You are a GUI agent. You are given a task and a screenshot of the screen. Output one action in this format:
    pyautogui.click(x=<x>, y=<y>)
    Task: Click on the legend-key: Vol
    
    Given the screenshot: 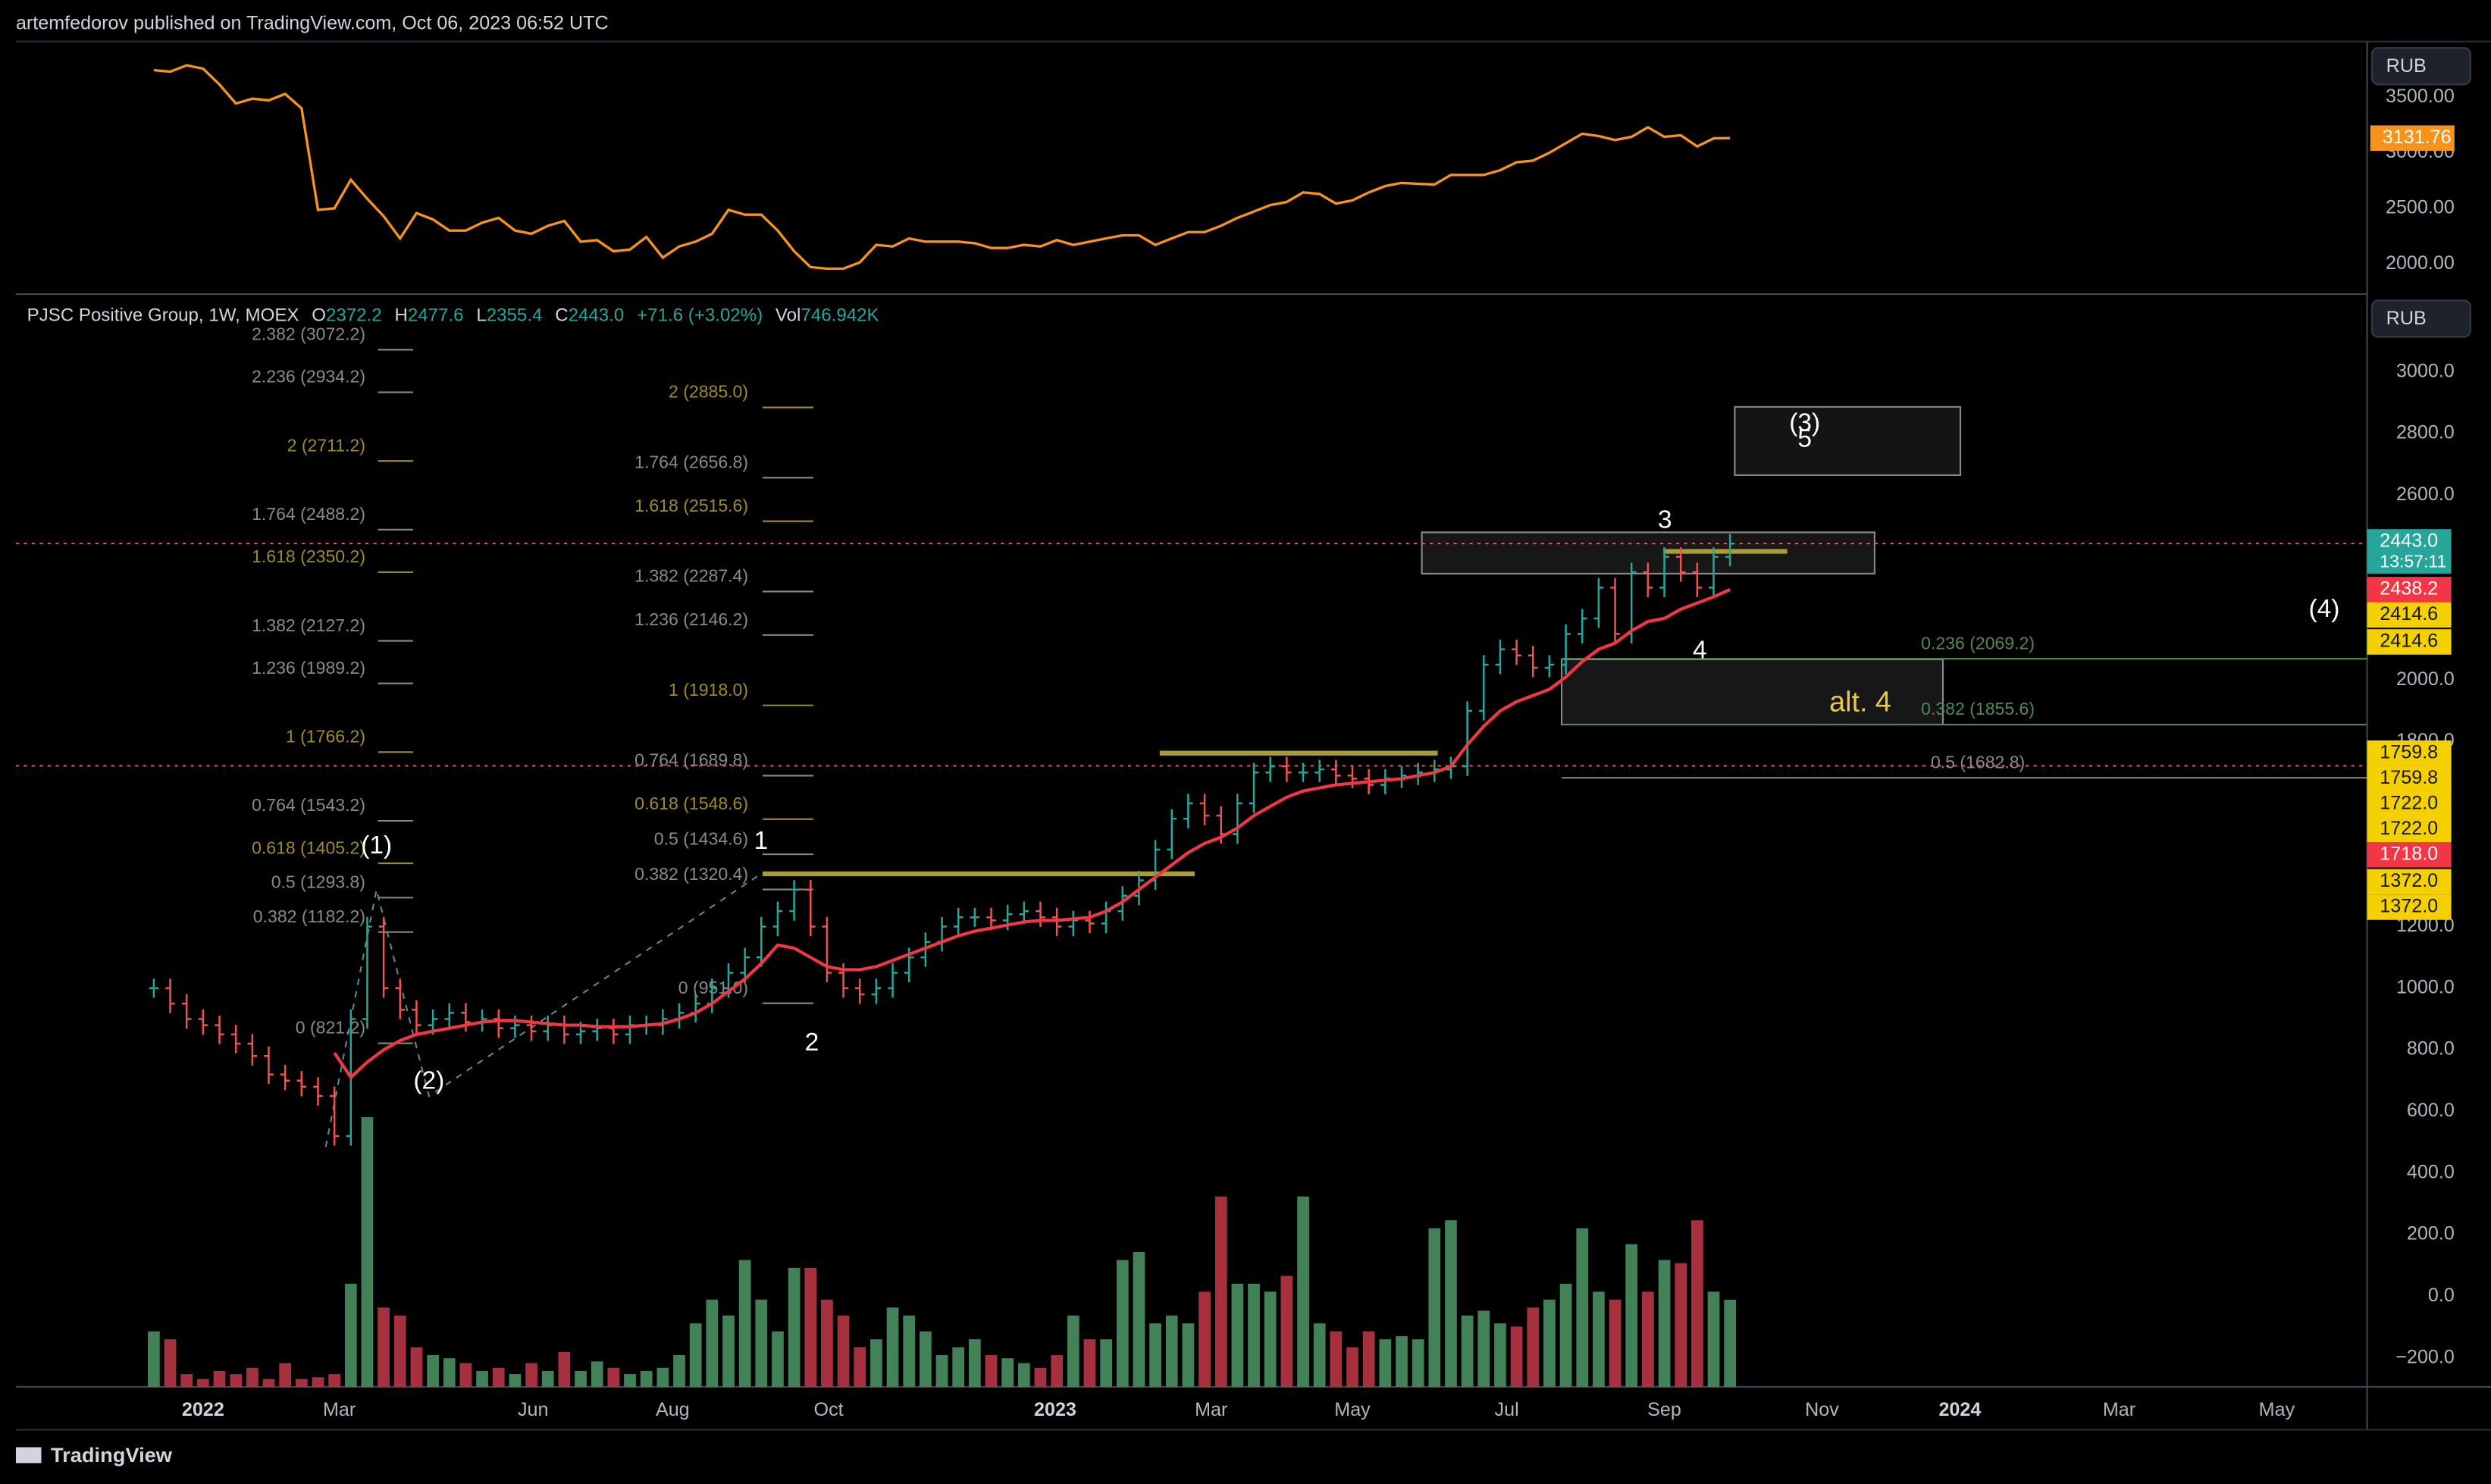 What is the action you would take?
    pyautogui.click(x=788, y=316)
    